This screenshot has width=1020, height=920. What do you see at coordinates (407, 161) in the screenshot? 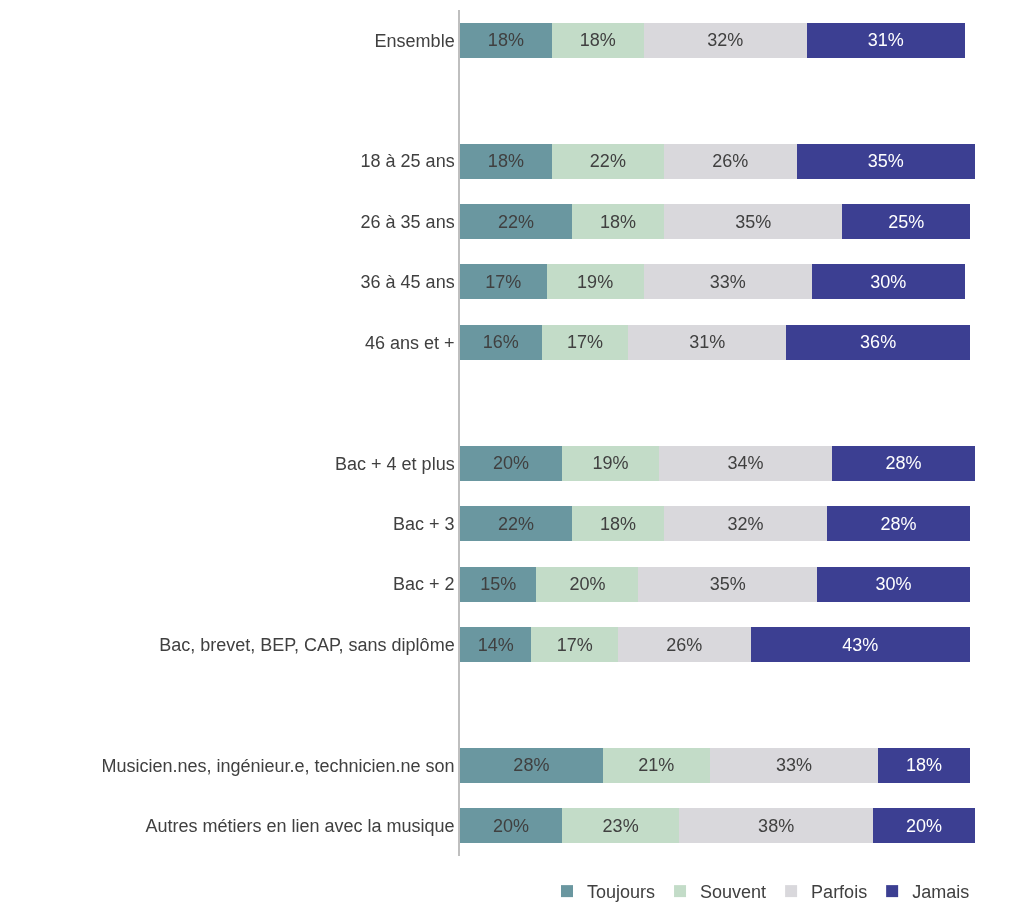
I see `y-tick-label: 18 à 25 ans` at bounding box center [407, 161].